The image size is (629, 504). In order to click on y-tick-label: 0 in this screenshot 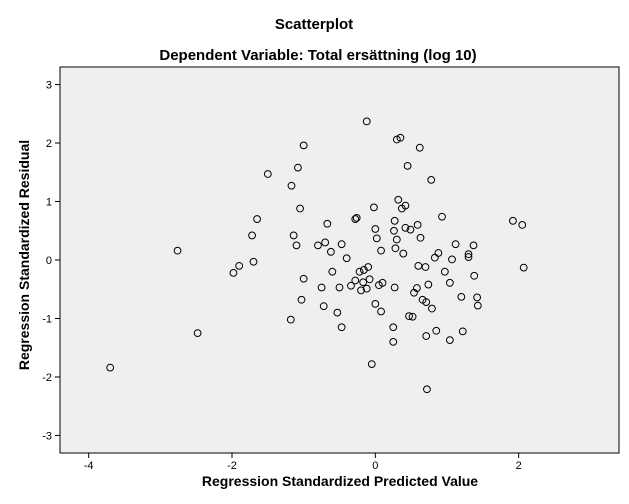, I will do `click(49, 261)`.